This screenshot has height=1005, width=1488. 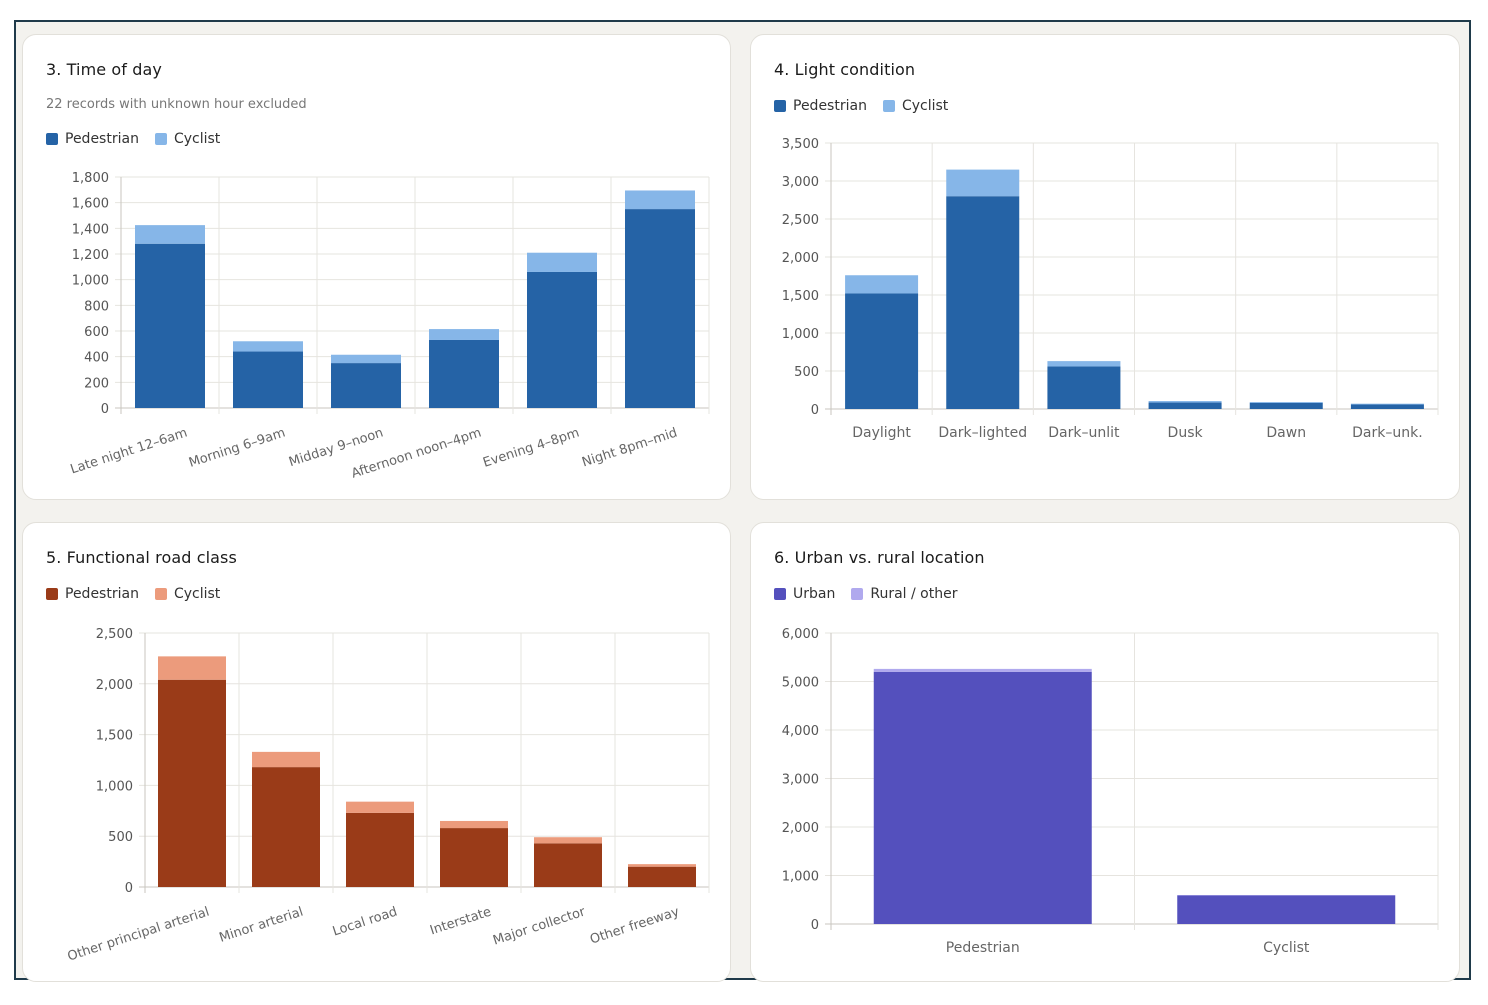 What do you see at coordinates (1084, 433) in the screenshot?
I see `x-tick-label: Dark–unlit` at bounding box center [1084, 433].